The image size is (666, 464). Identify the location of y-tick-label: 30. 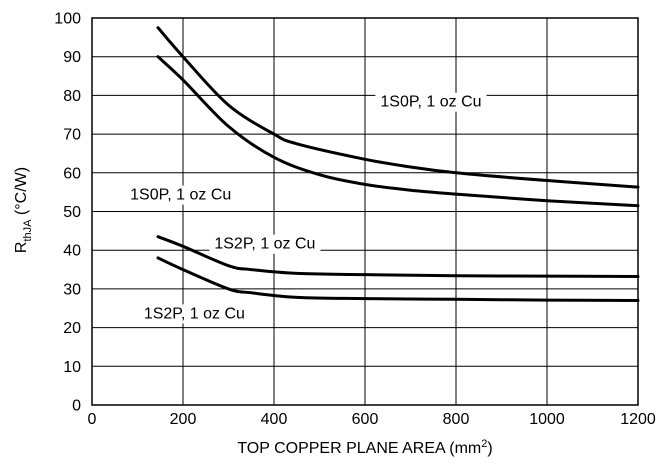
(72, 289).